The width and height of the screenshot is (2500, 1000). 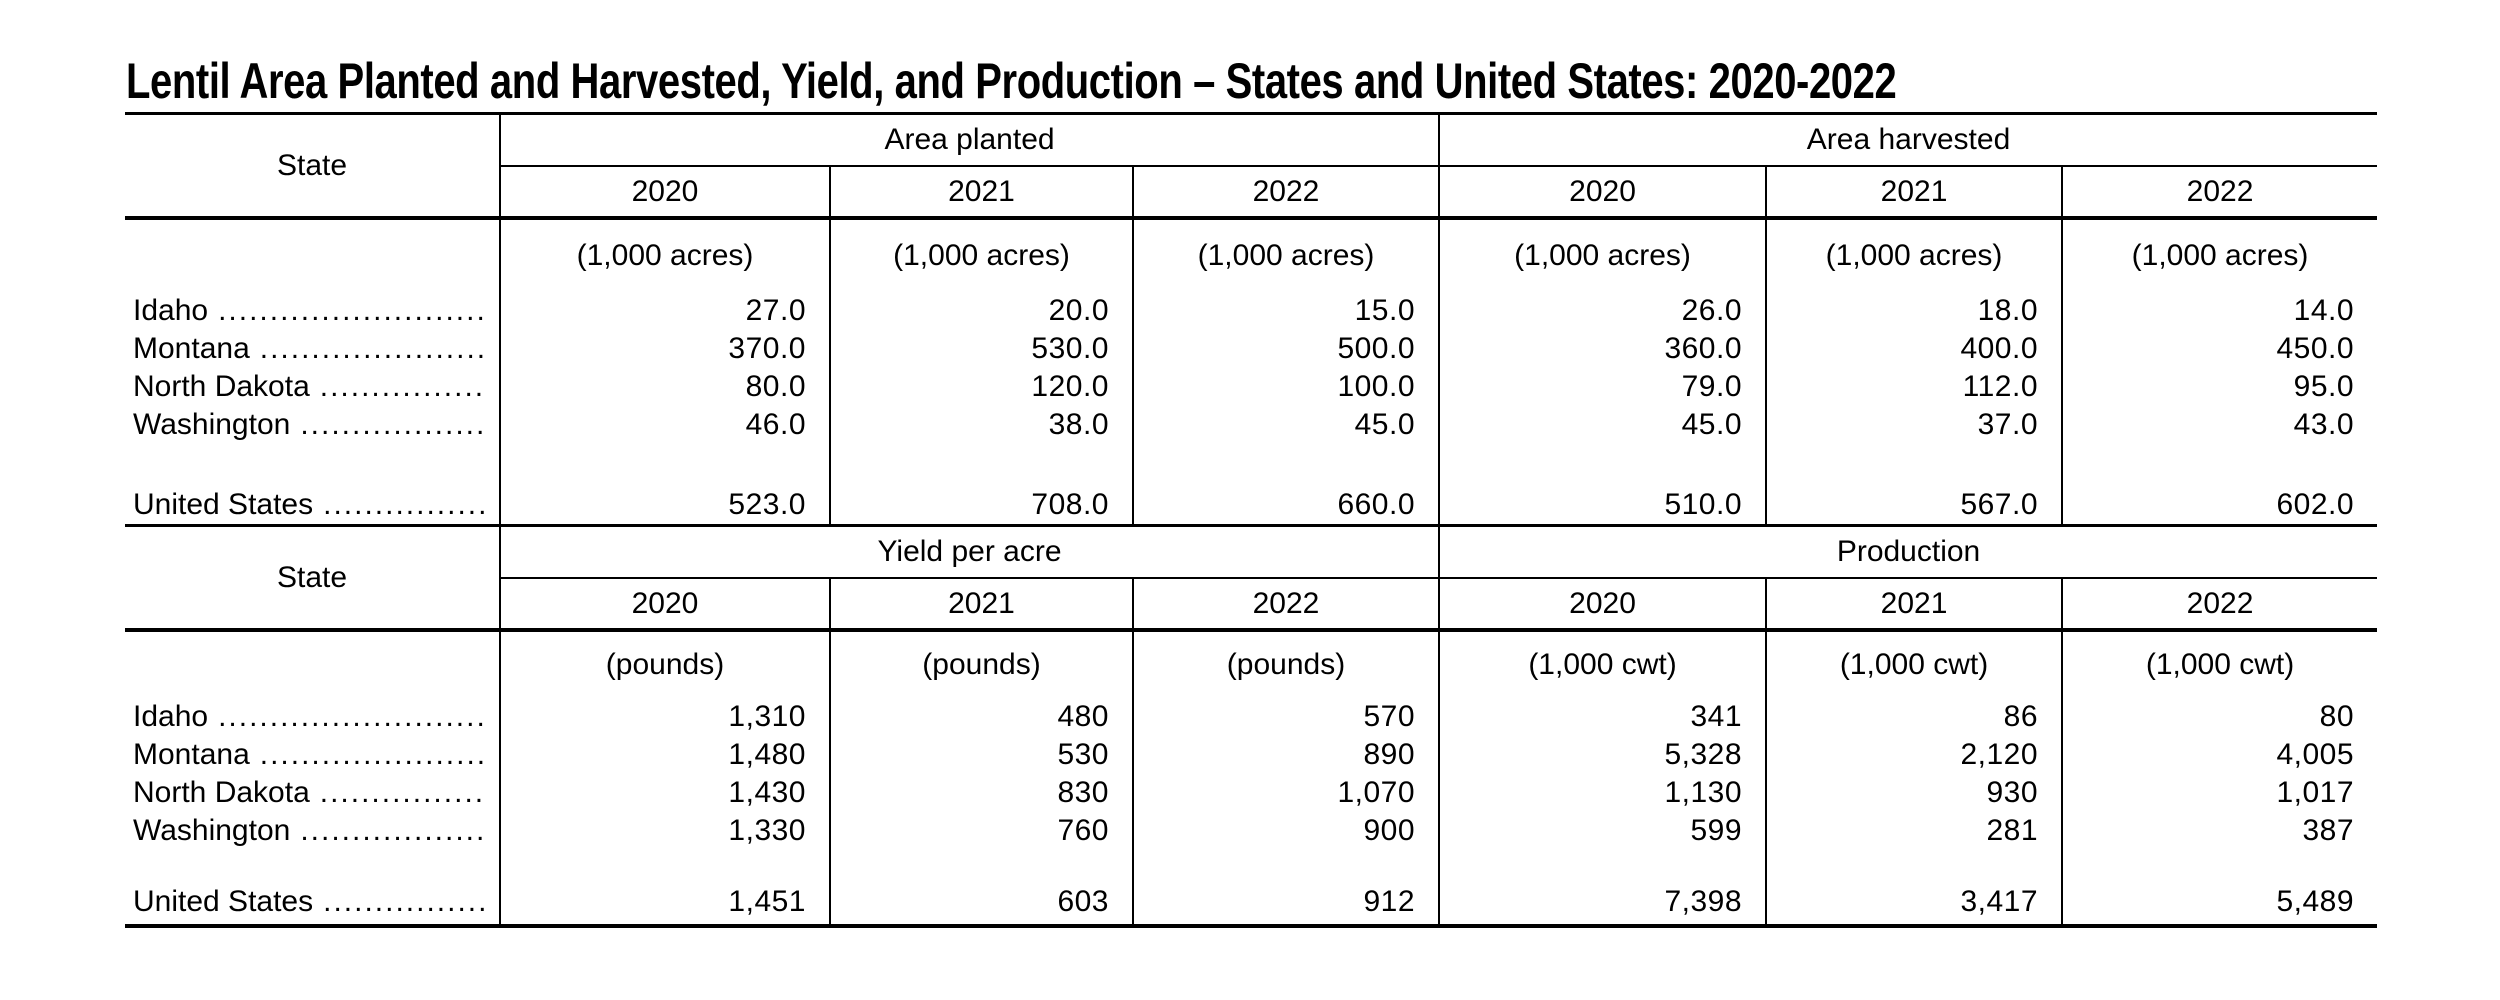 What do you see at coordinates (664, 716) in the screenshot?
I see `value-cell: 1,310` at bounding box center [664, 716].